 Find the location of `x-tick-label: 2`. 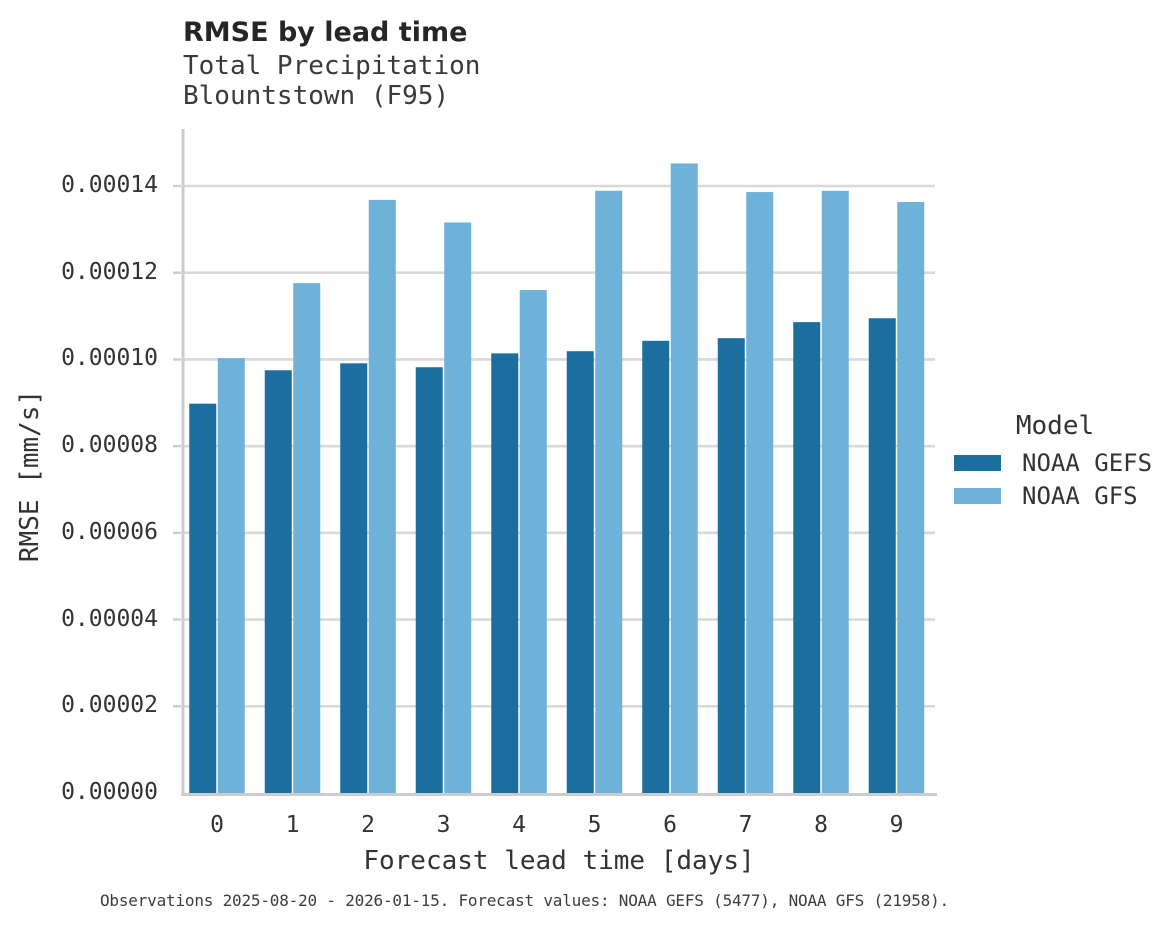

x-tick-label: 2 is located at coordinates (368, 825).